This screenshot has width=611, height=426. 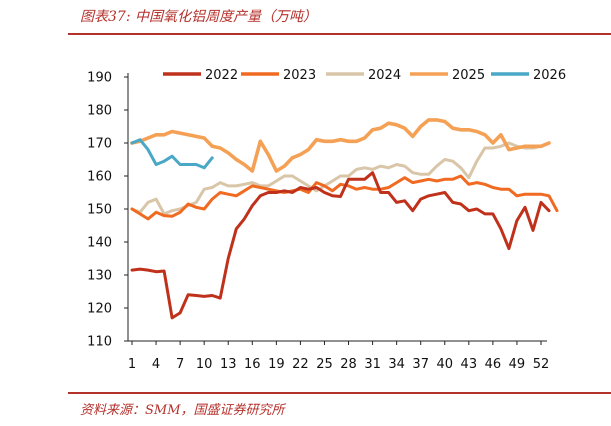 What do you see at coordinates (469, 364) in the screenshot?
I see `x-tick-label: 43` at bounding box center [469, 364].